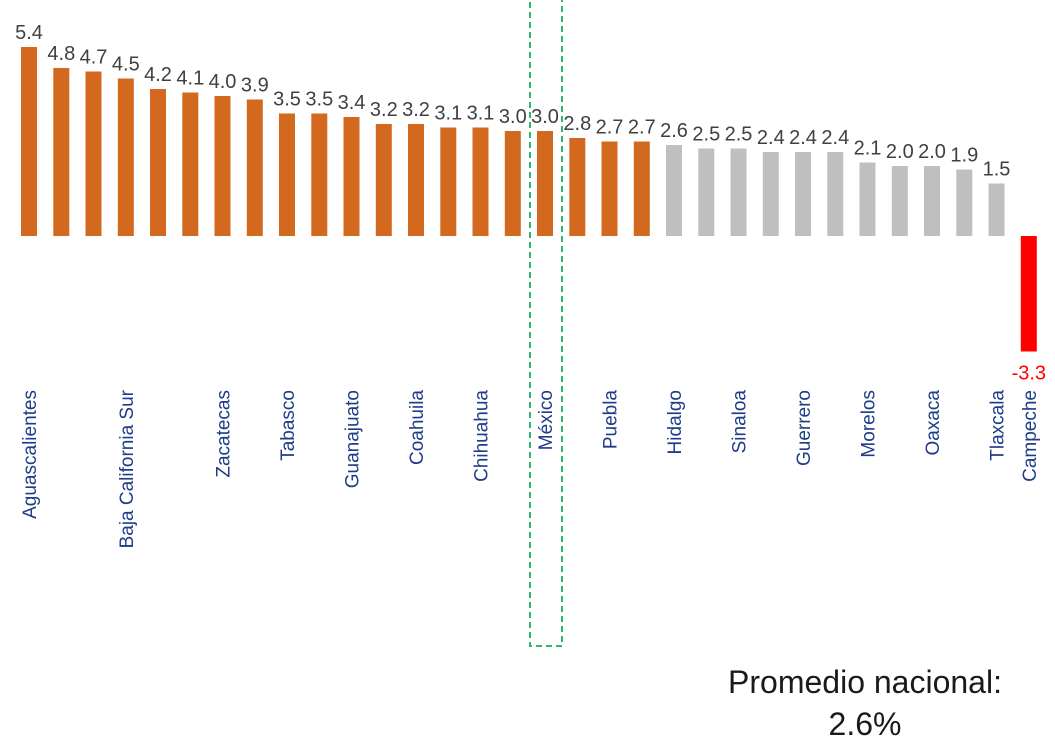  Describe the element at coordinates (868, 149) in the screenshot. I see `value-label: 2.1` at that location.